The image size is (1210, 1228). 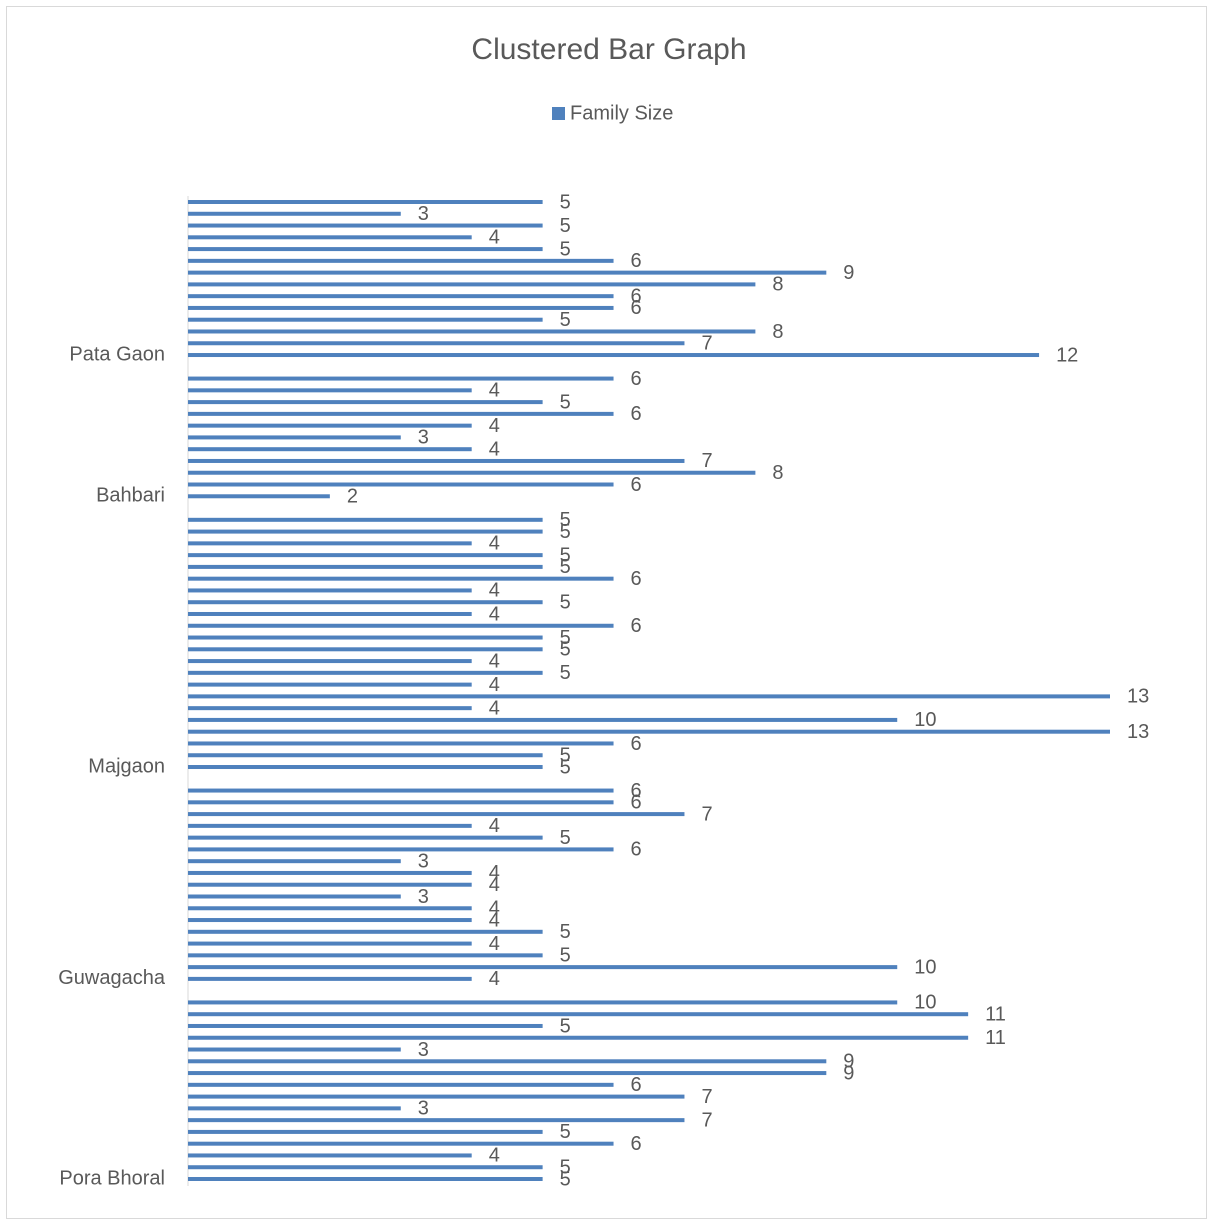 What do you see at coordinates (995, 1014) in the screenshot?
I see `data-label: 11` at bounding box center [995, 1014].